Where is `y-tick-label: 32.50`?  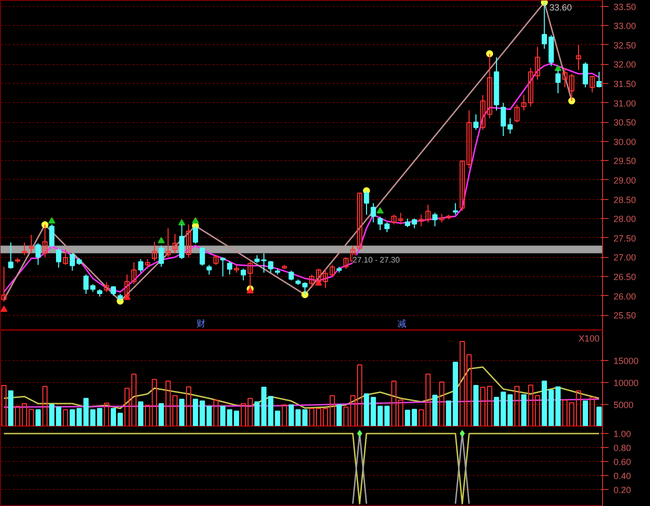 y-tick-label: 32.50 is located at coordinates (625, 45).